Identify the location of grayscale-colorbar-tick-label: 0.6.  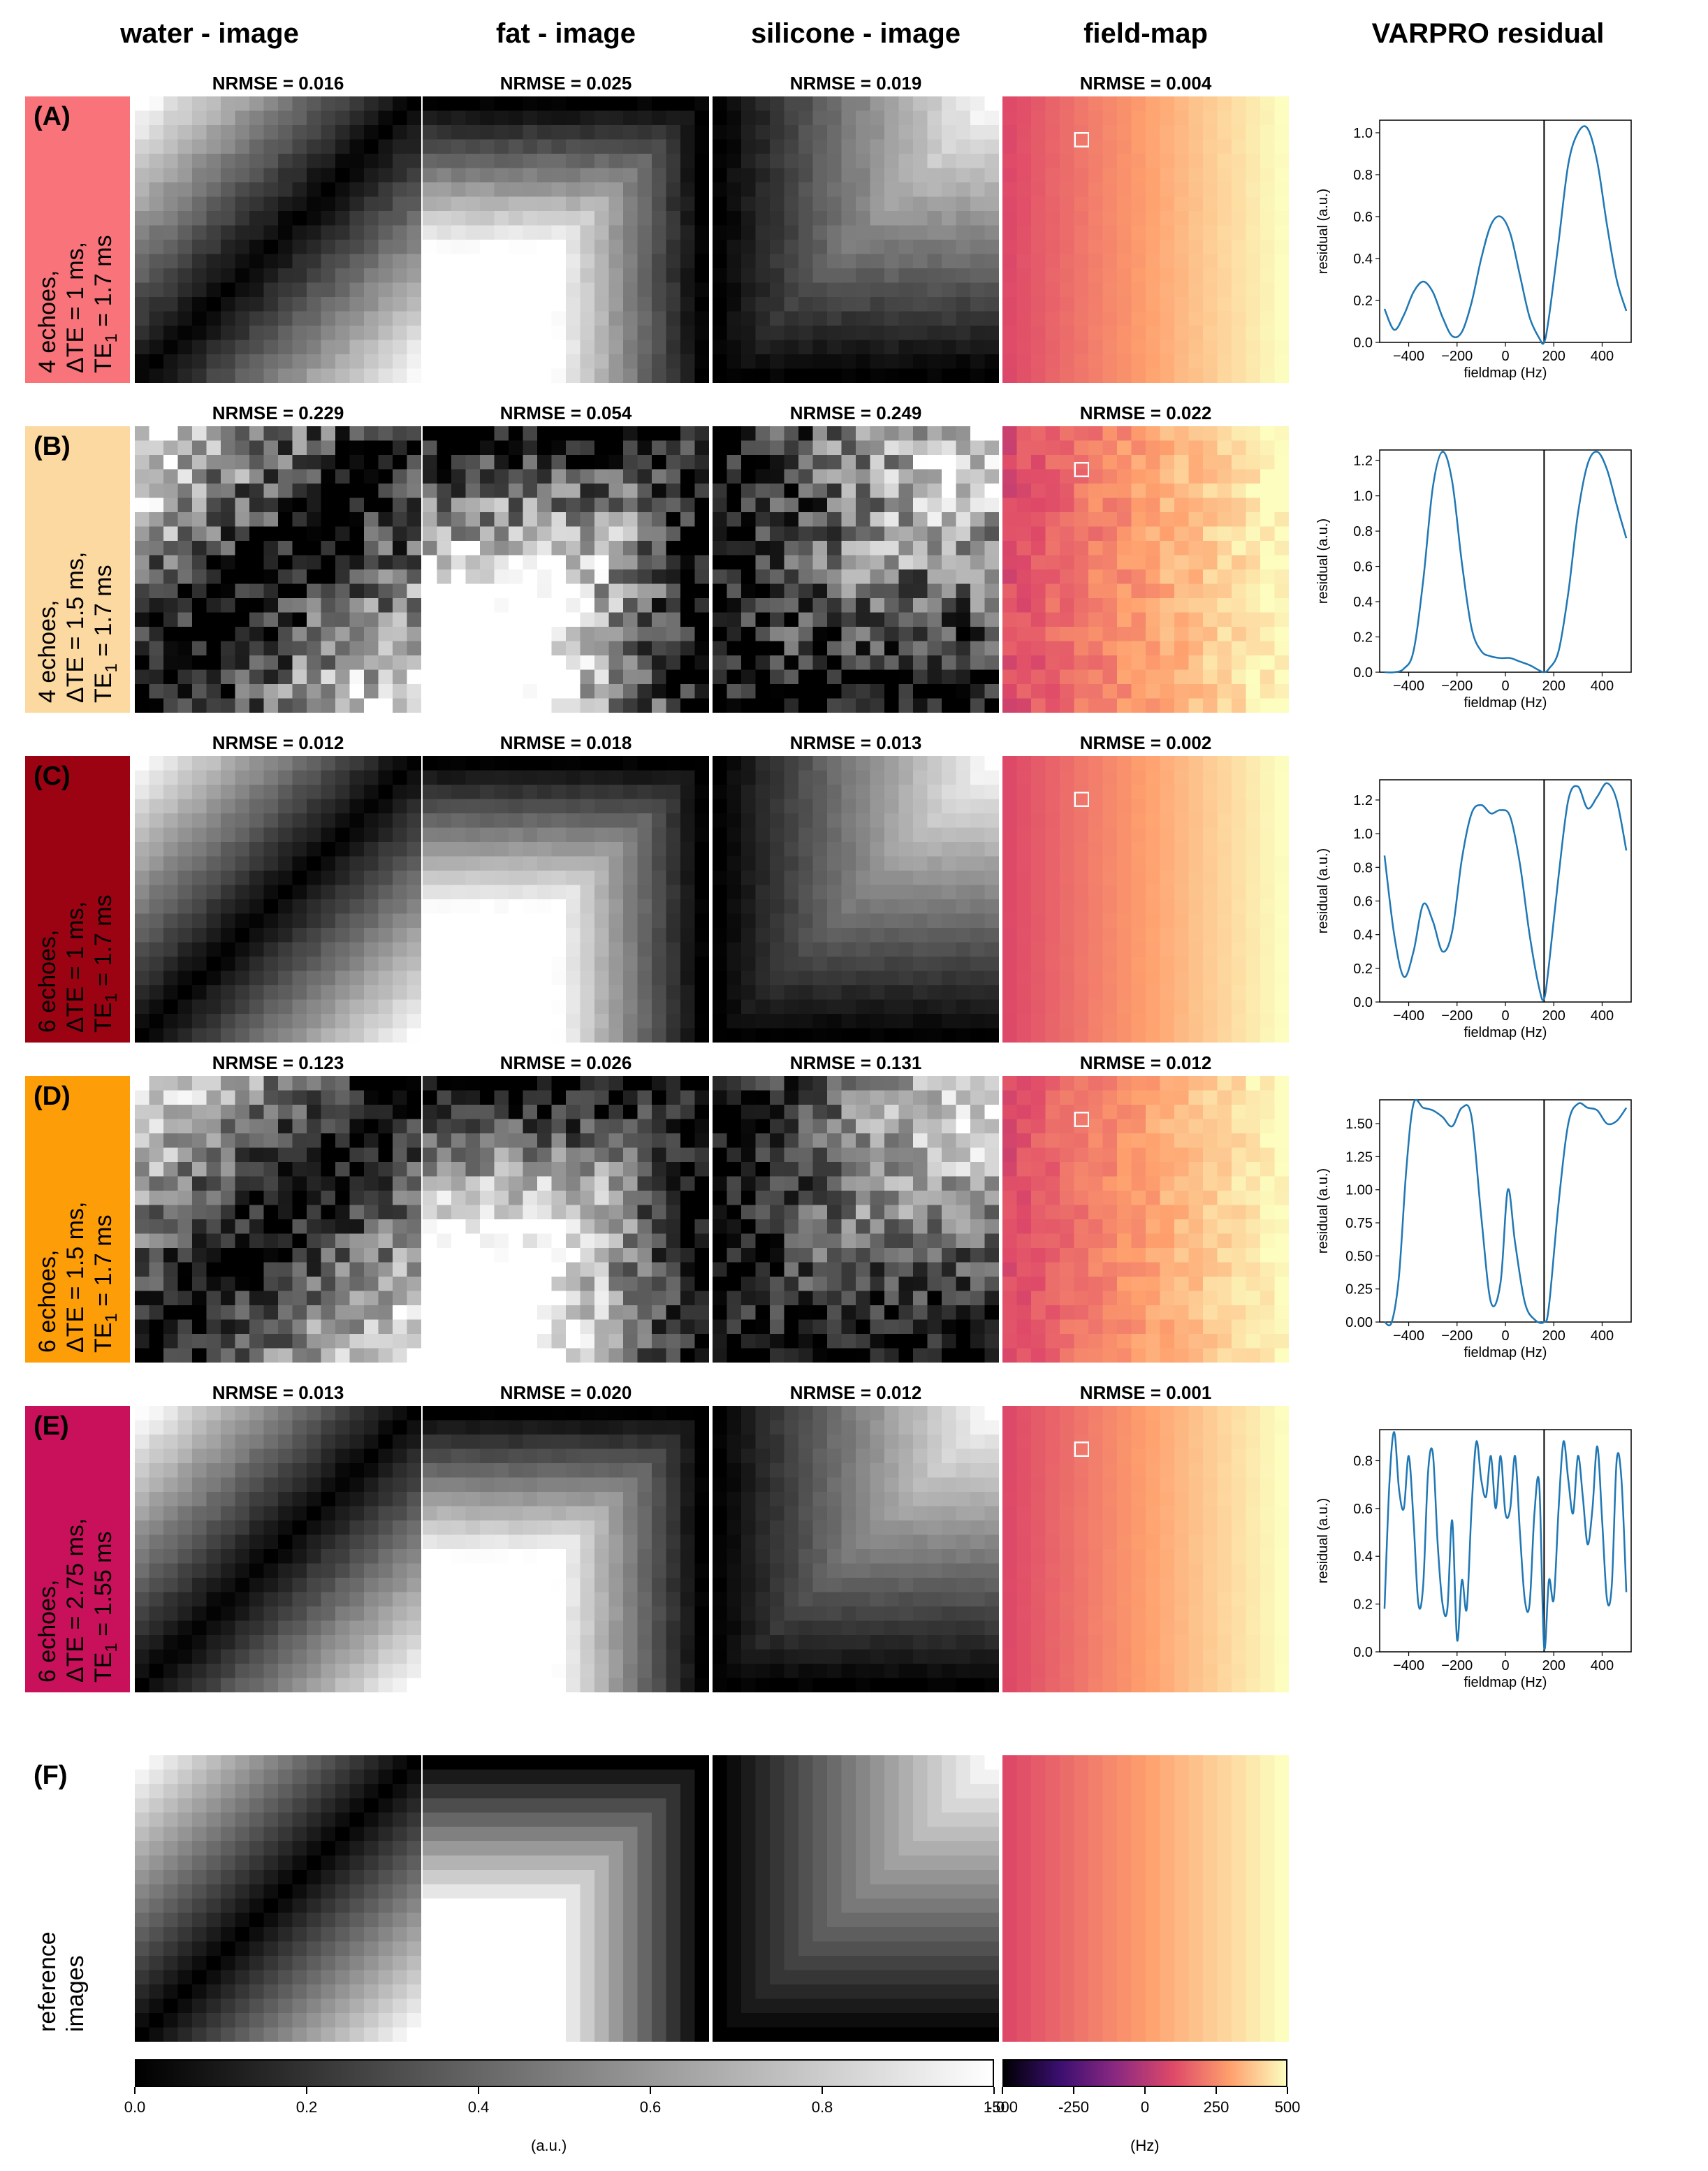
(651, 2107).